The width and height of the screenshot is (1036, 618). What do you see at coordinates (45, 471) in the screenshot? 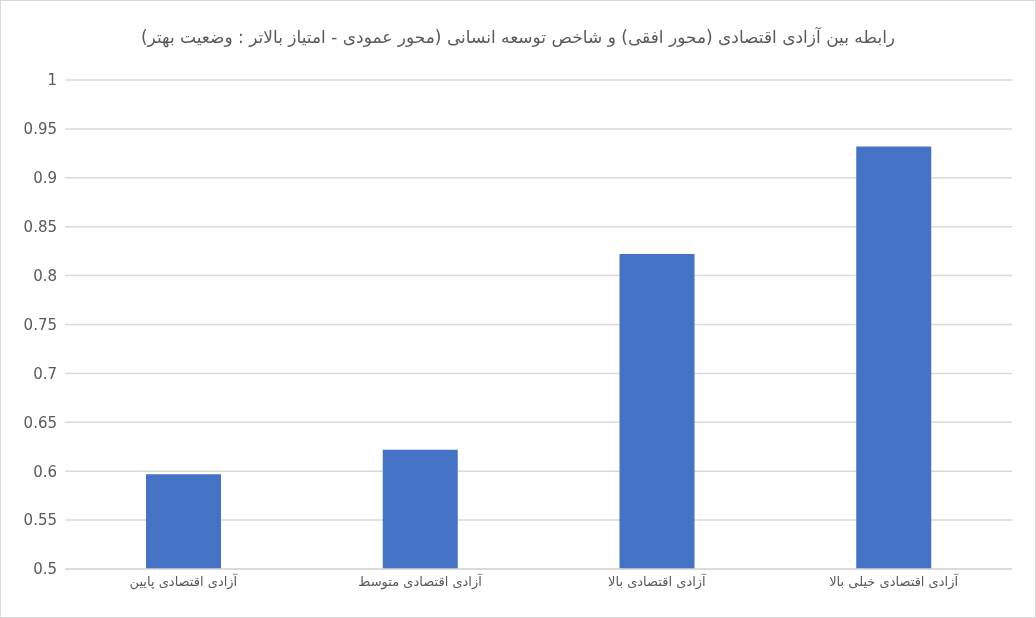
I see `y-tick-label: 0.6` at bounding box center [45, 471].